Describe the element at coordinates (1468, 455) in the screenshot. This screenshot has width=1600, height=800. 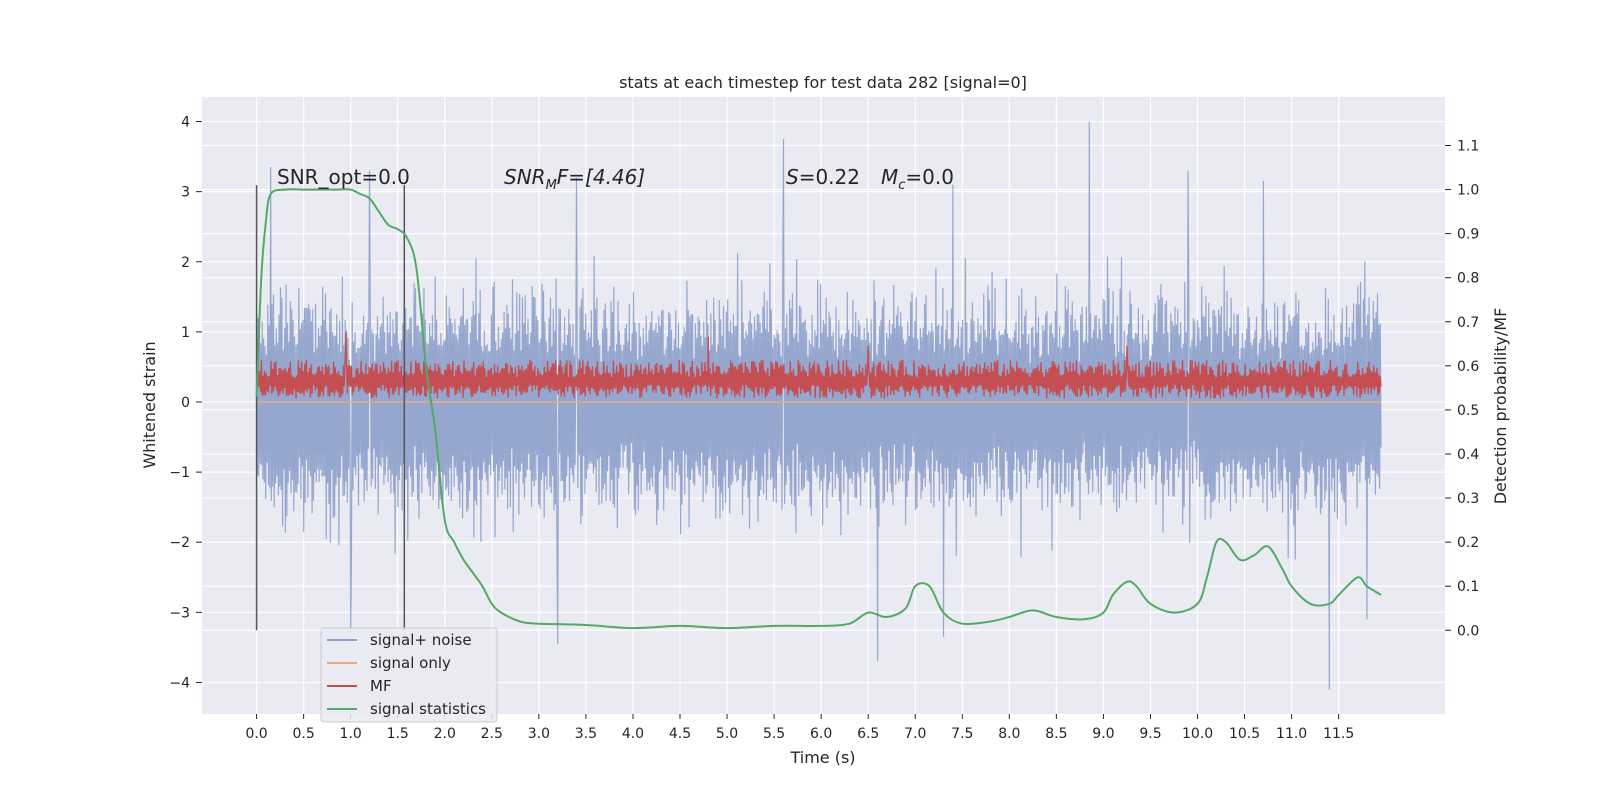
I see `y2-tick-label: 0.4` at that location.